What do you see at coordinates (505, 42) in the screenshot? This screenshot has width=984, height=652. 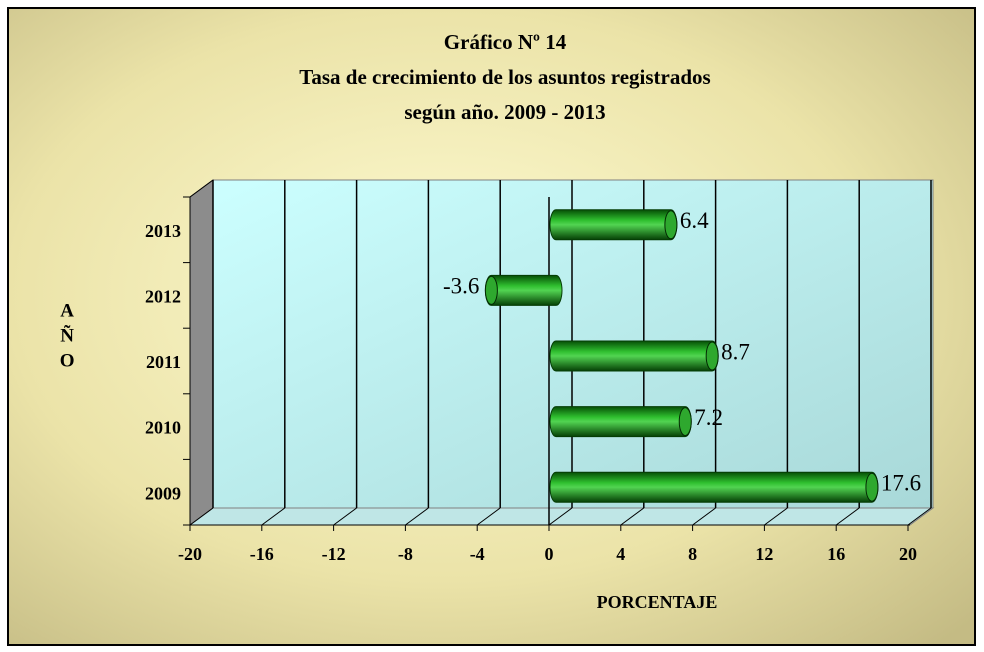 I see `chart-title: Gráfico Nº 14` at bounding box center [505, 42].